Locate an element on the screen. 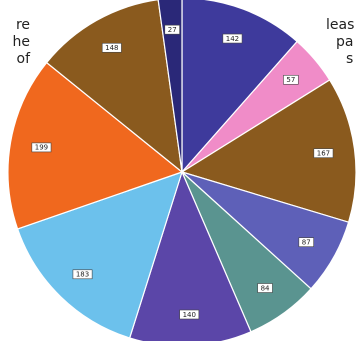 The width and height of the screenshot is (356, 341). slice-value-label-87: 87 is located at coordinates (306, 242).